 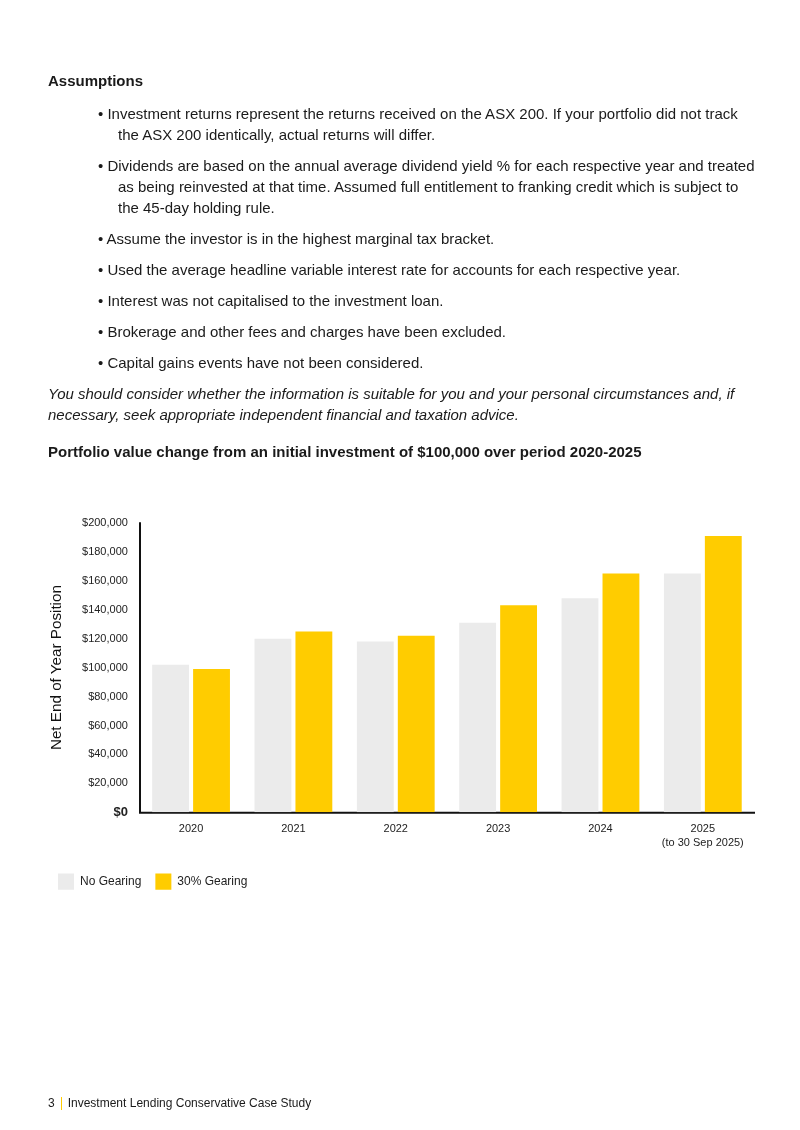 I want to click on text: 3, so click(x=51, y=1103).